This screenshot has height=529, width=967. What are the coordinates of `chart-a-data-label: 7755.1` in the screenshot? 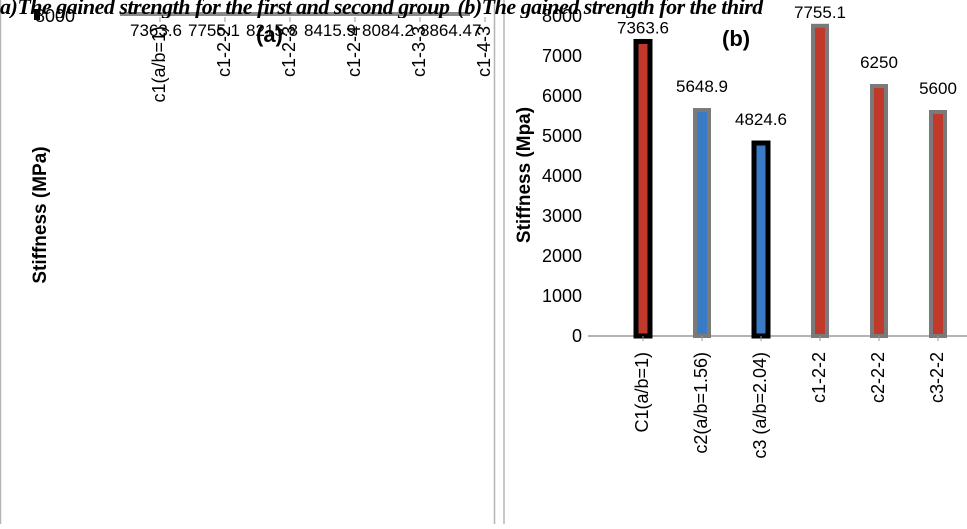 It's located at (214, 30).